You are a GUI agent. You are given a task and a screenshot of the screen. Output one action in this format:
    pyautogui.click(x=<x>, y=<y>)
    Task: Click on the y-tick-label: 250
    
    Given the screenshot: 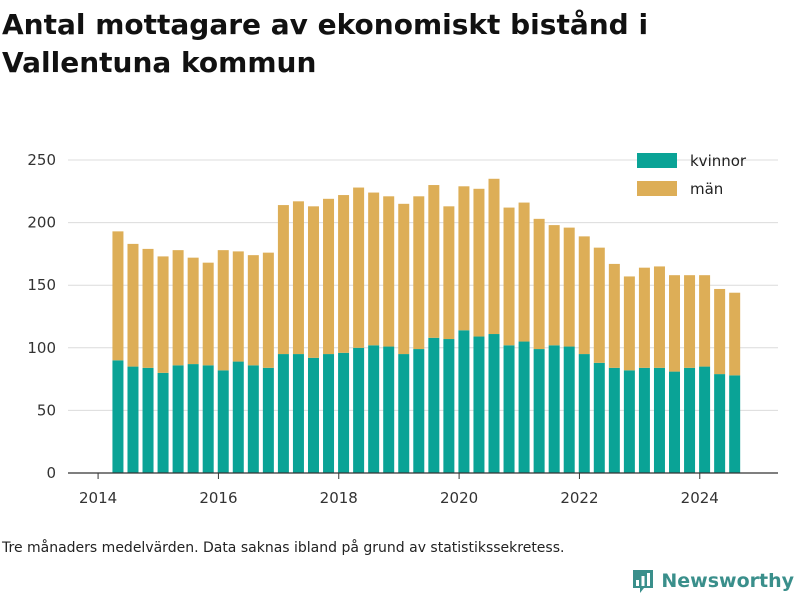 What is the action you would take?
    pyautogui.click(x=41, y=160)
    